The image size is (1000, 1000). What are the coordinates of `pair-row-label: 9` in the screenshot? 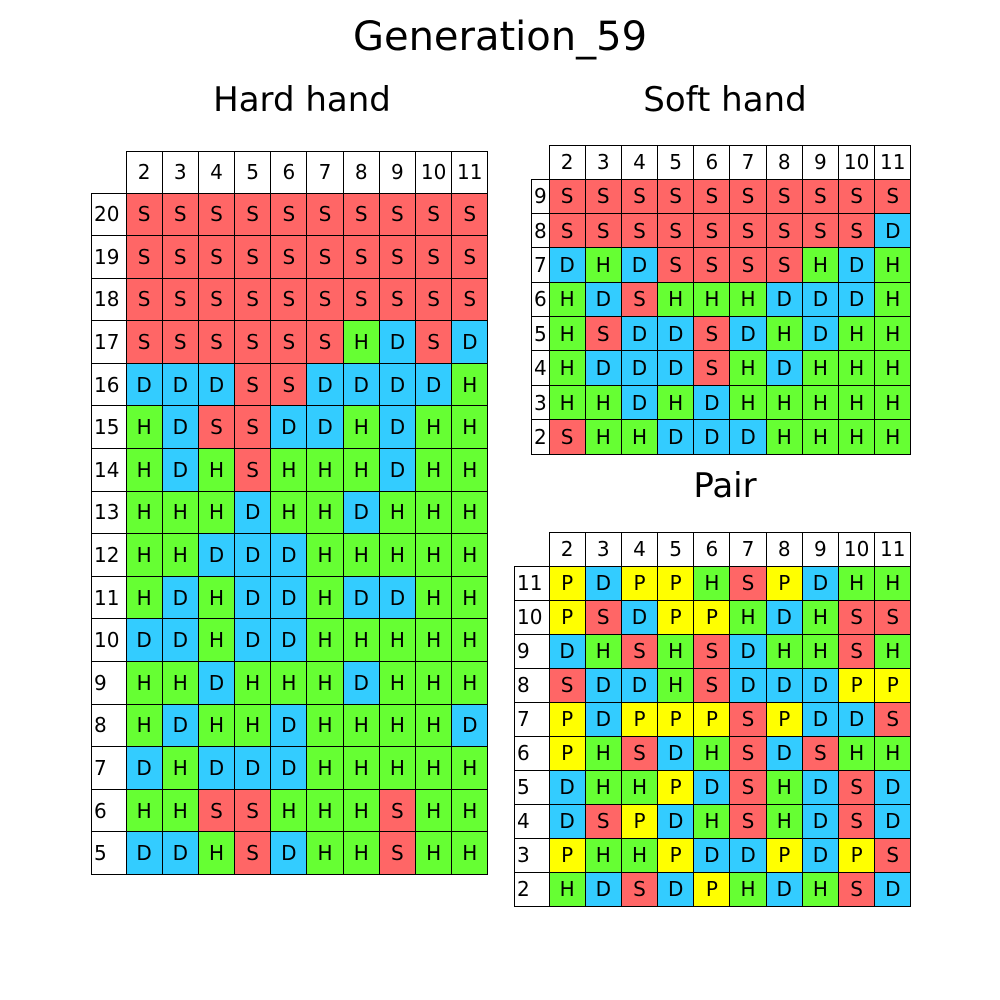 It's located at (532, 651).